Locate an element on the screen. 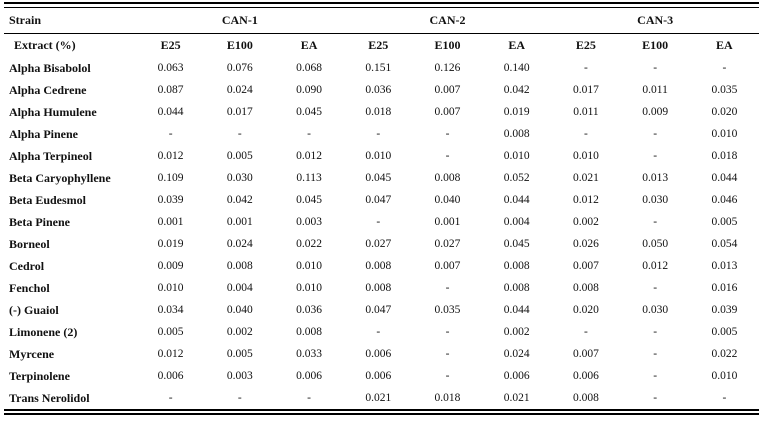  value-cell: 0.040 is located at coordinates (447, 200).